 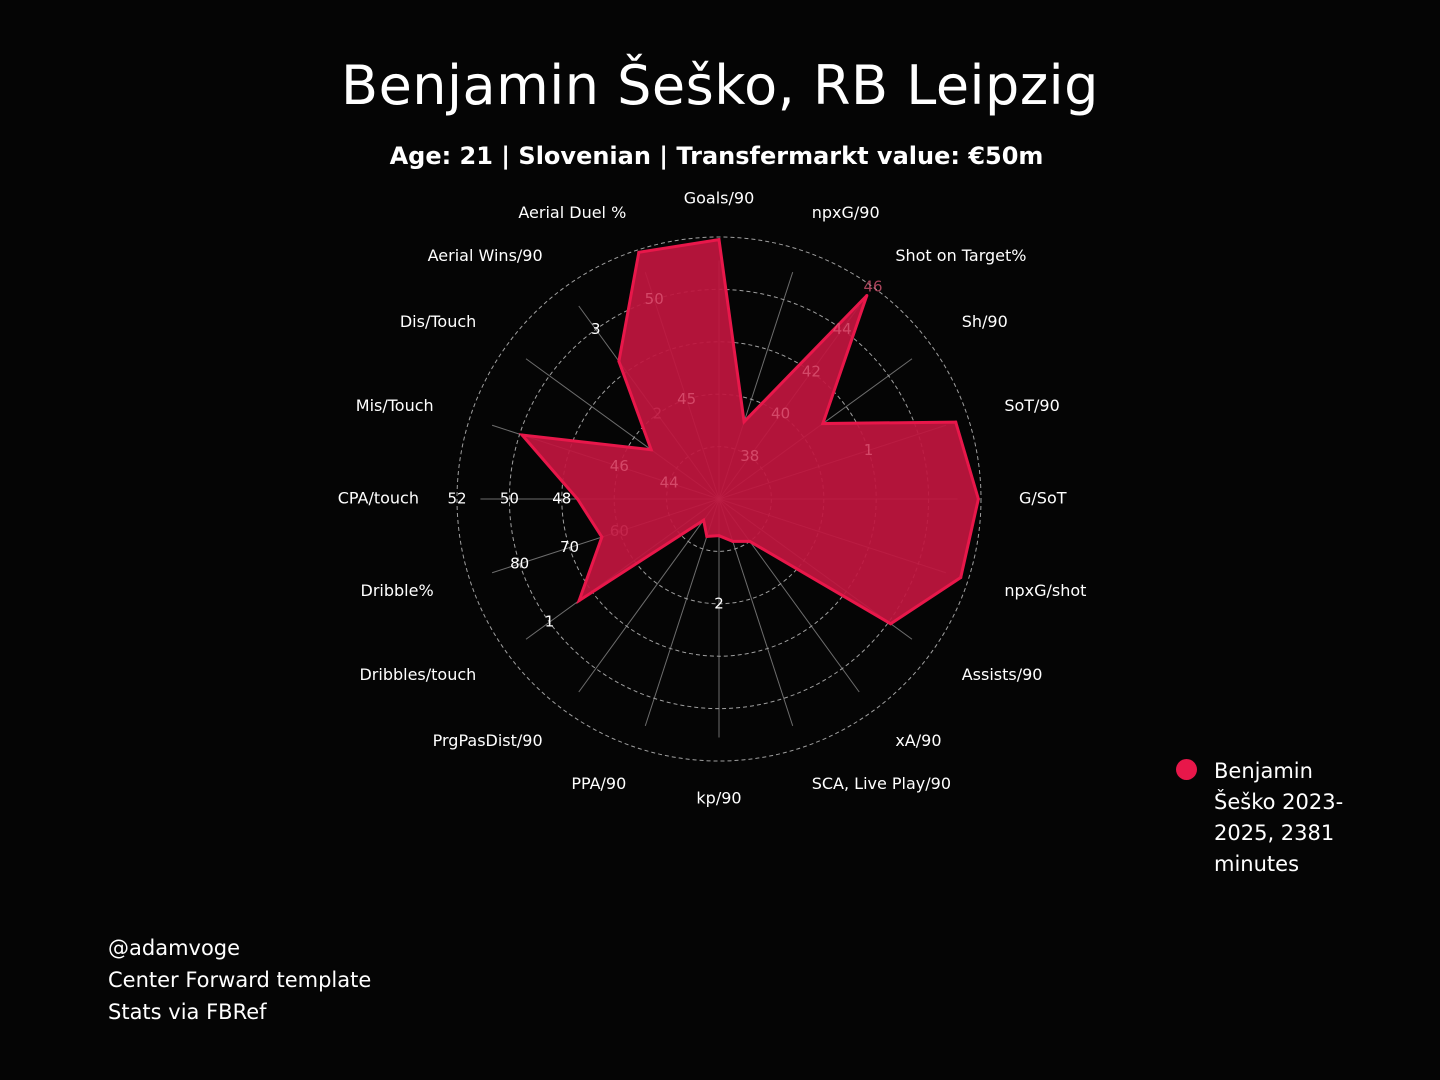 I want to click on axis-label: npxG/shot, so click(x=1045, y=590).